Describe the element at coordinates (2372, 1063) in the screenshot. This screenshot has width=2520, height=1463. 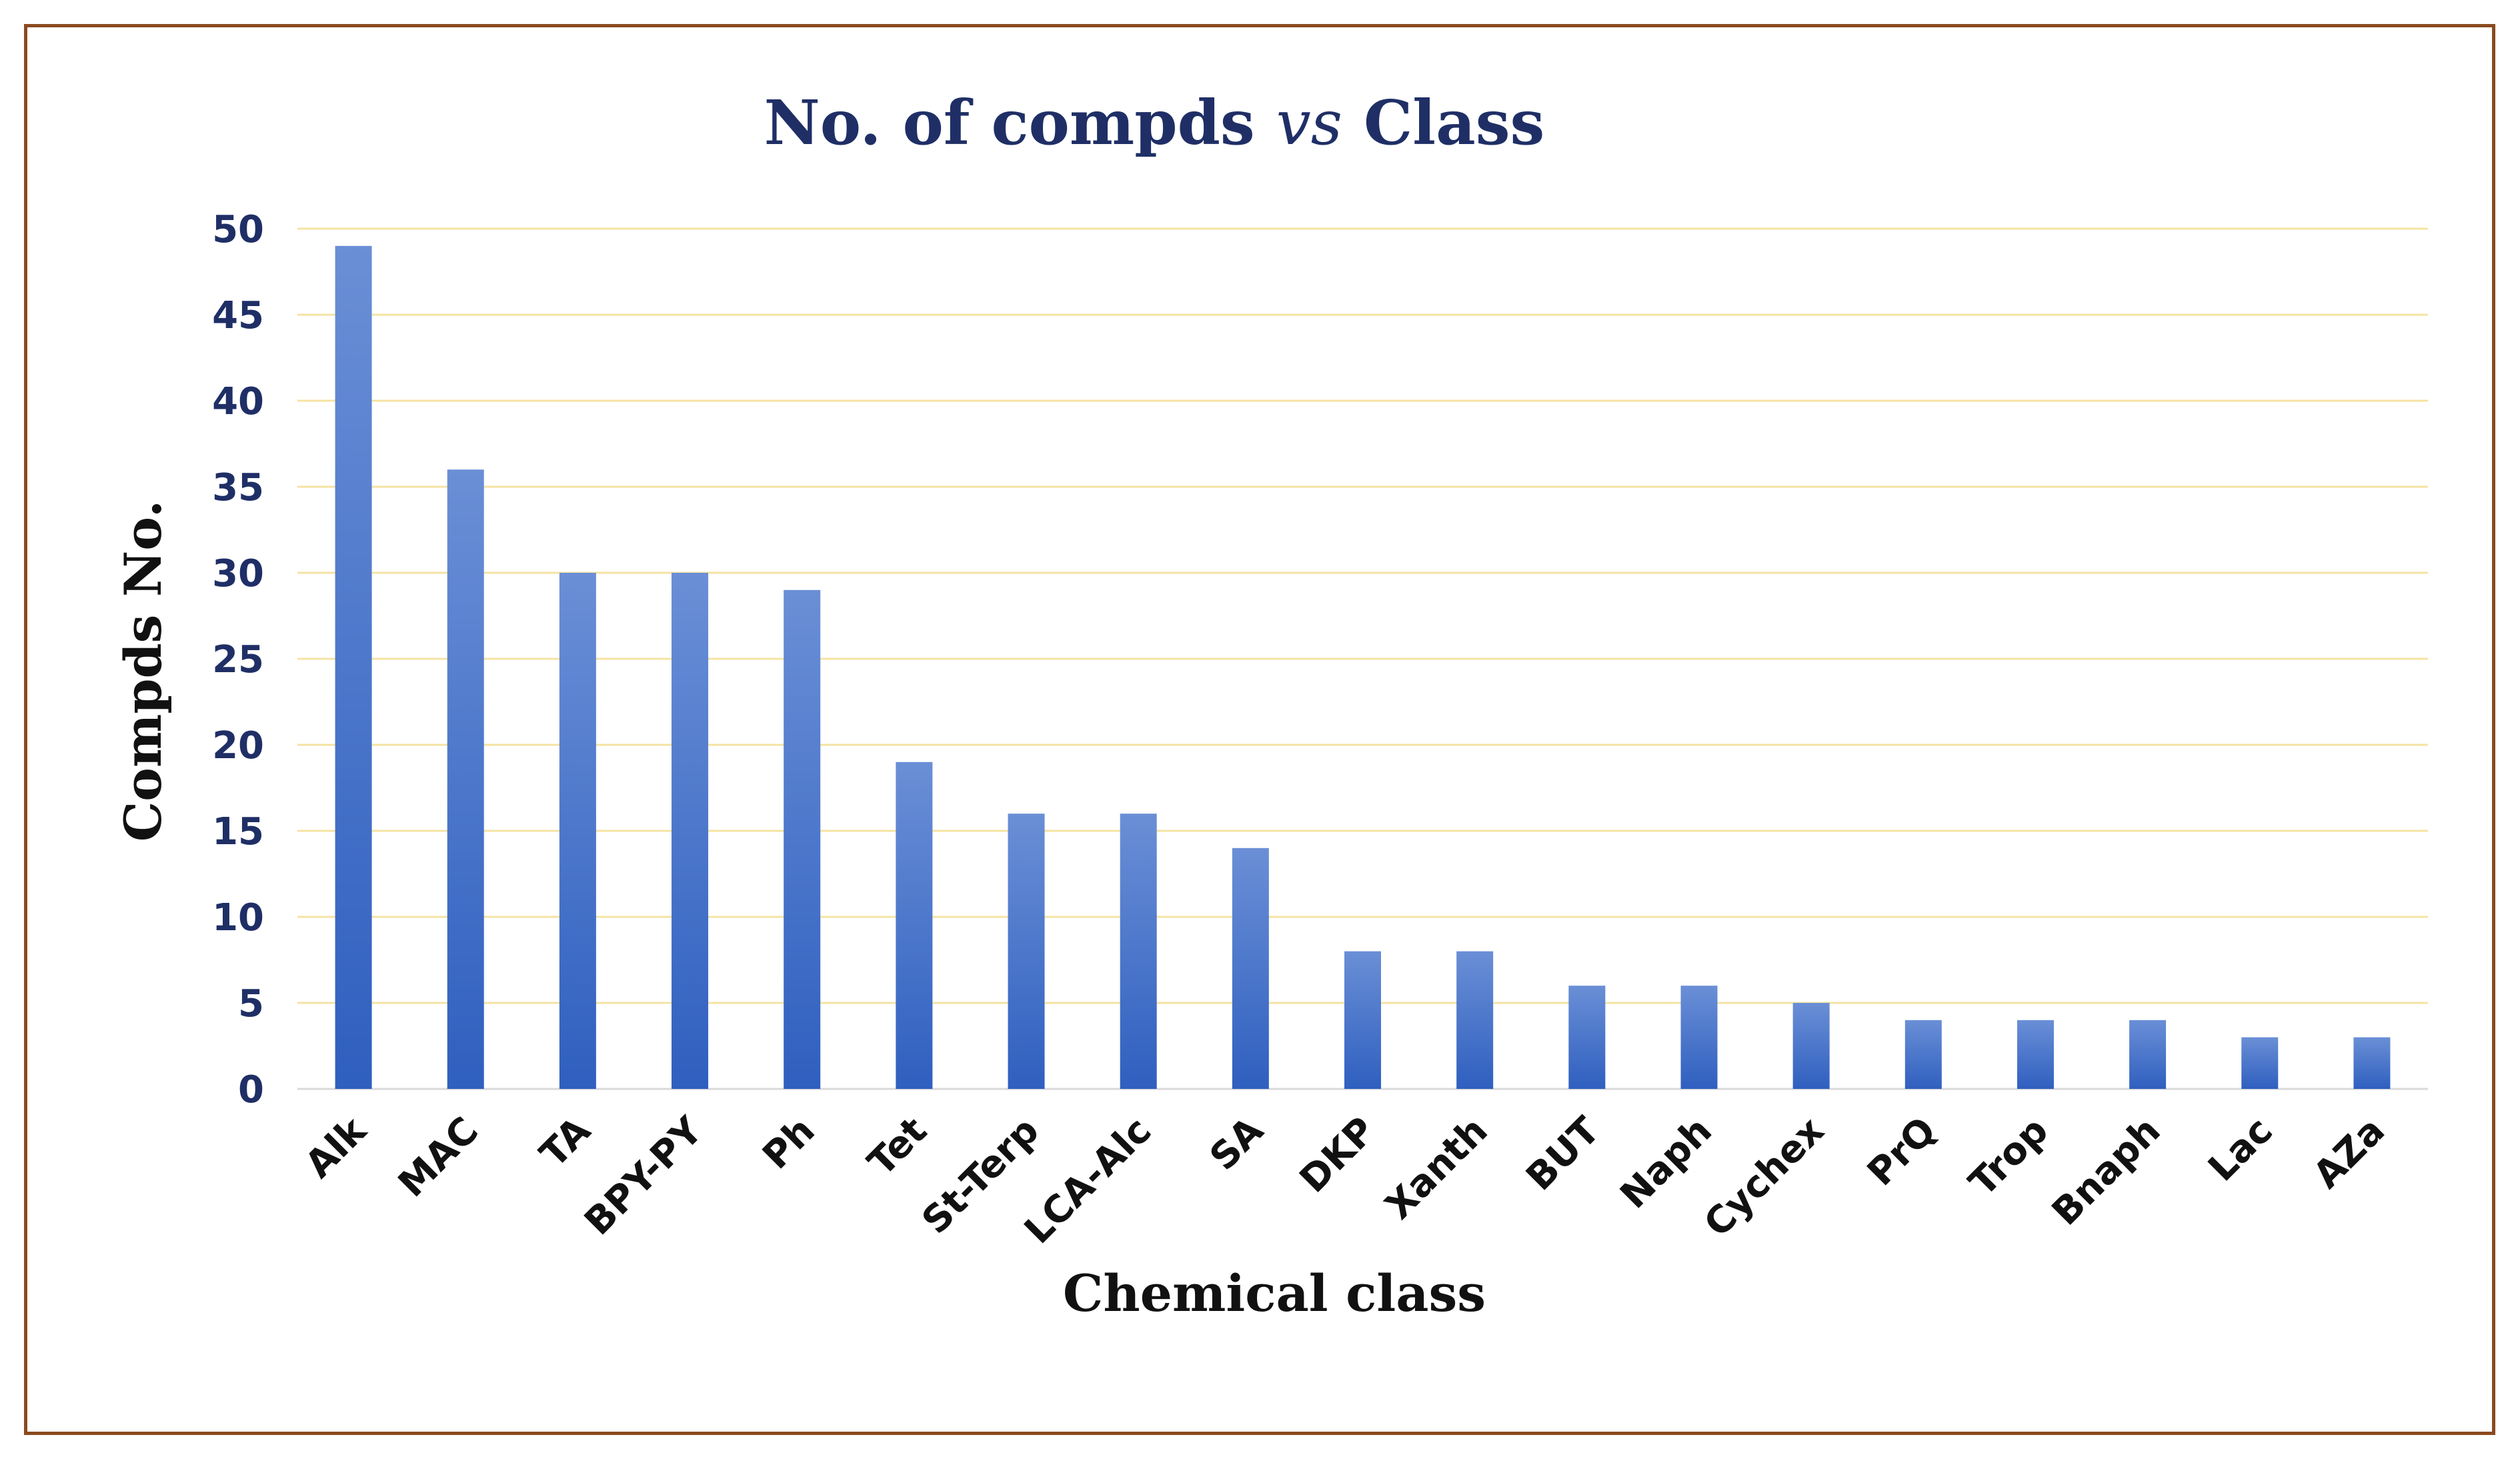
I see `bar-aza` at that location.